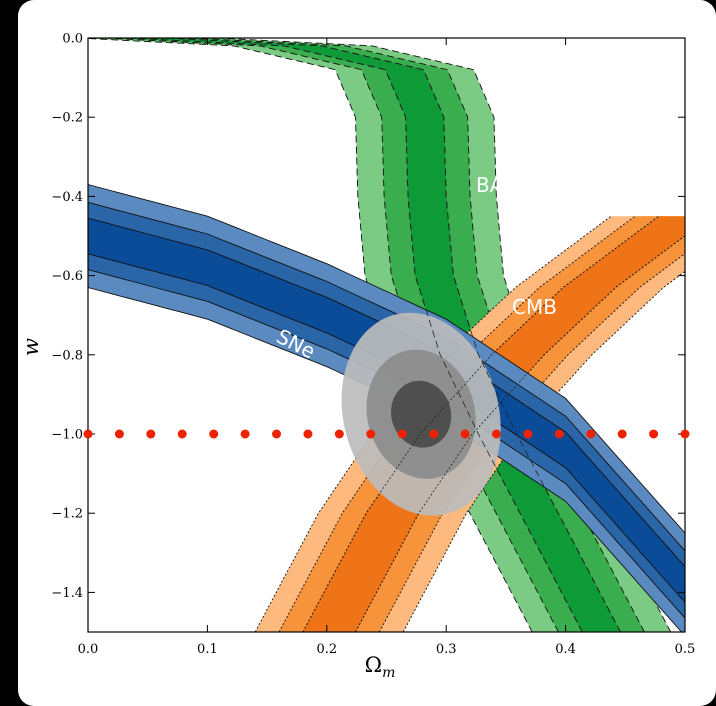  I want to click on y-tick-label: −0.2, so click(67, 118).